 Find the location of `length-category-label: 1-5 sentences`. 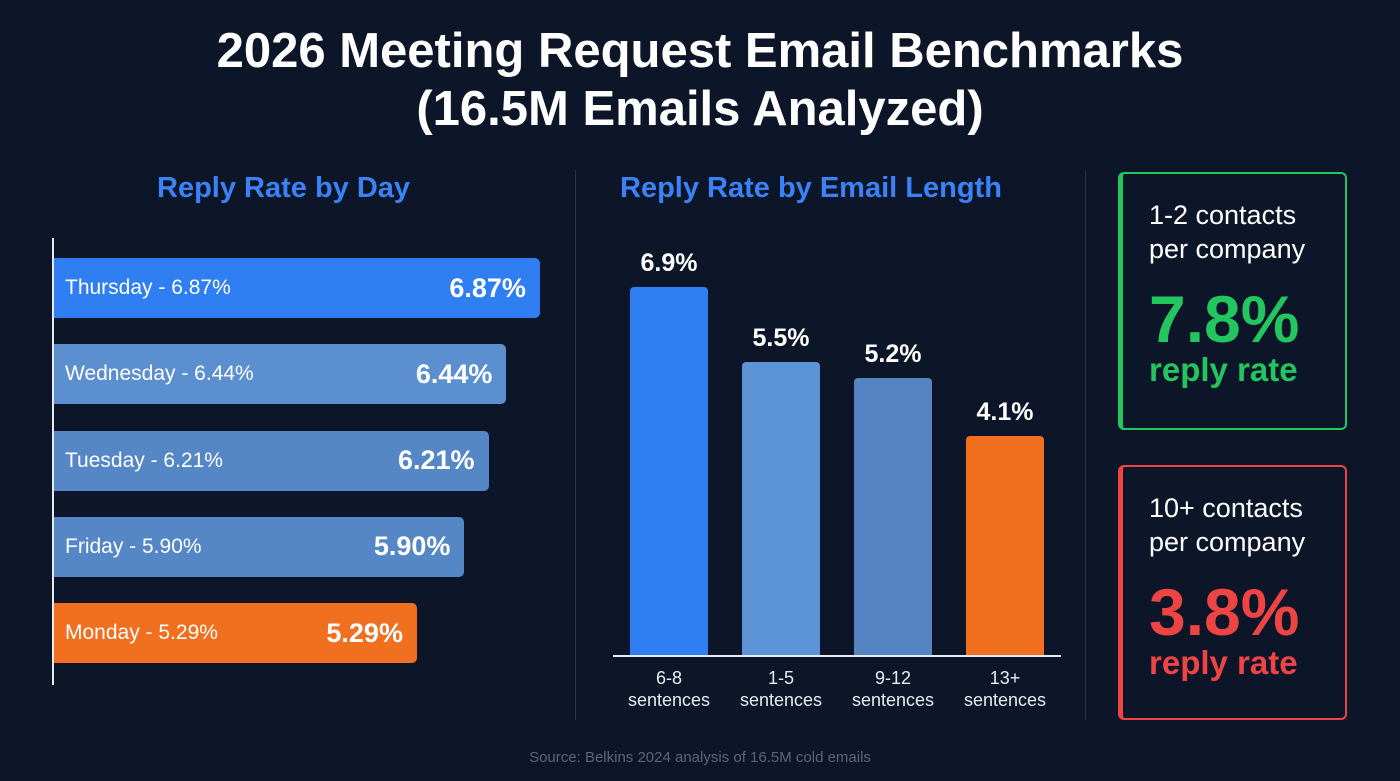

length-category-label: 1-5 sentences is located at coordinates (781, 689).